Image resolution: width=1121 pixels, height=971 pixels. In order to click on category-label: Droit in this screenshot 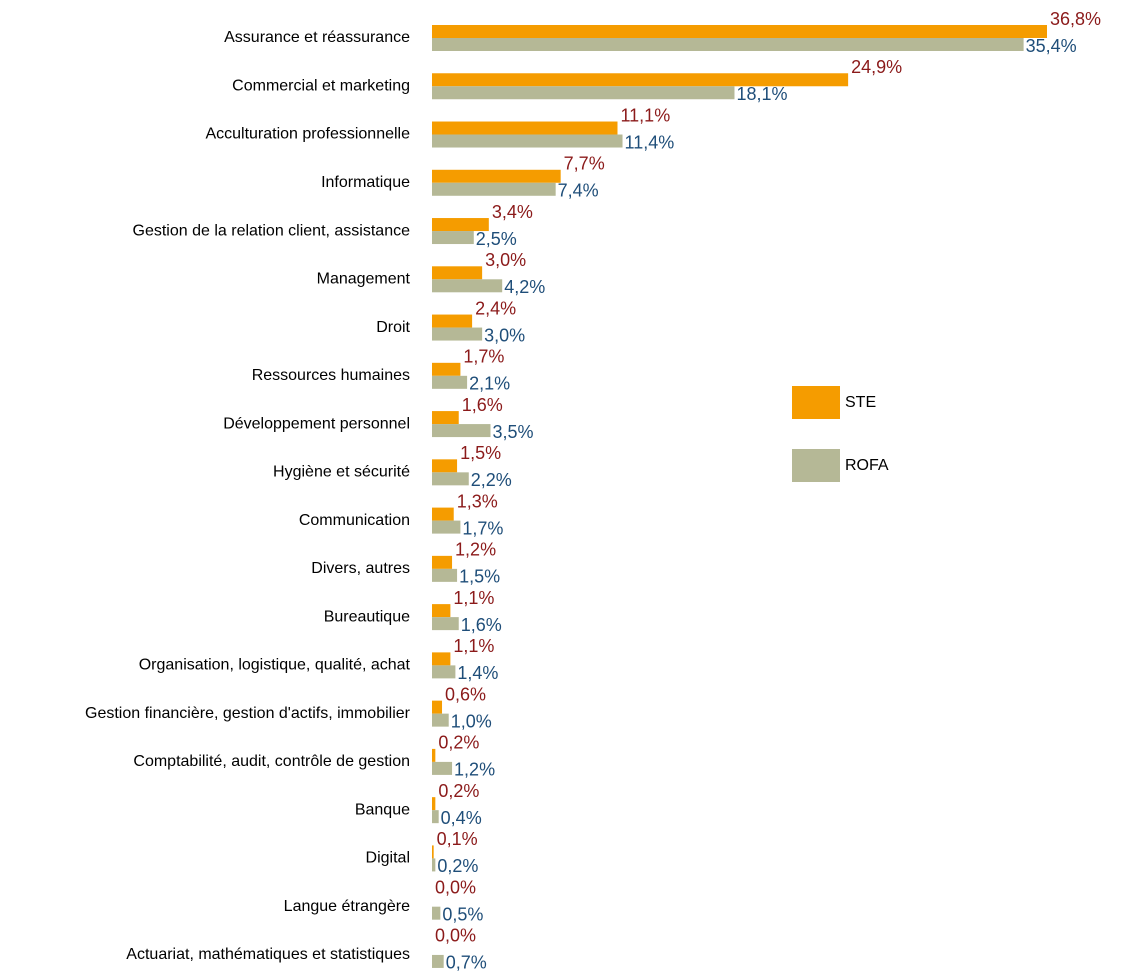, I will do `click(393, 327)`.